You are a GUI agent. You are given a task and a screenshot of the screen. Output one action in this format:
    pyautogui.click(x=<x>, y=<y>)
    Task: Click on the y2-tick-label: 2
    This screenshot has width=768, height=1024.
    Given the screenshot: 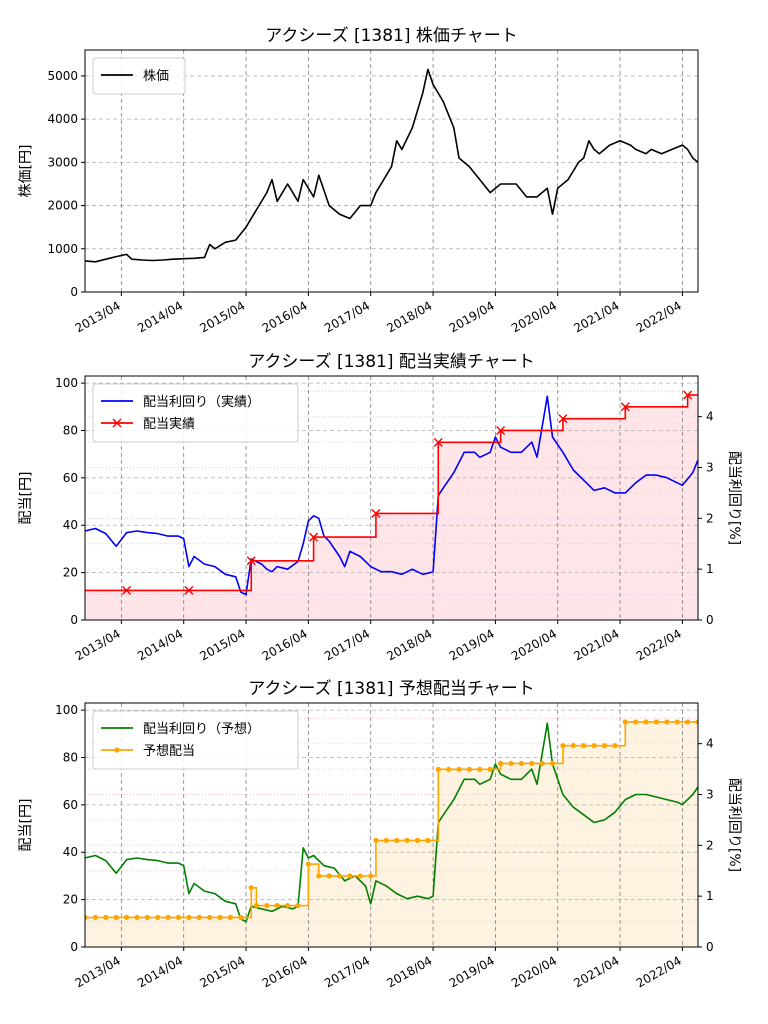 What is the action you would take?
    pyautogui.click(x=710, y=518)
    